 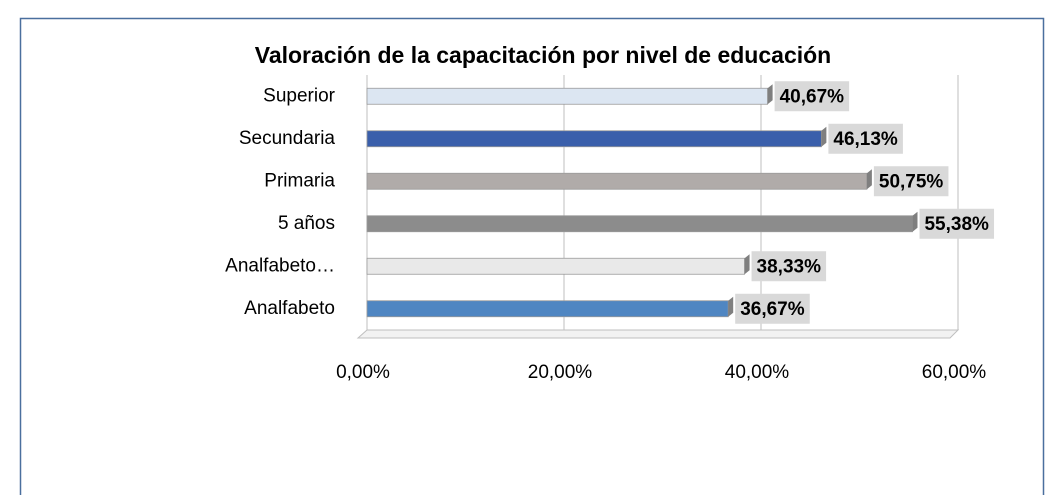 I want to click on value-label: 55,38%, so click(x=956, y=224).